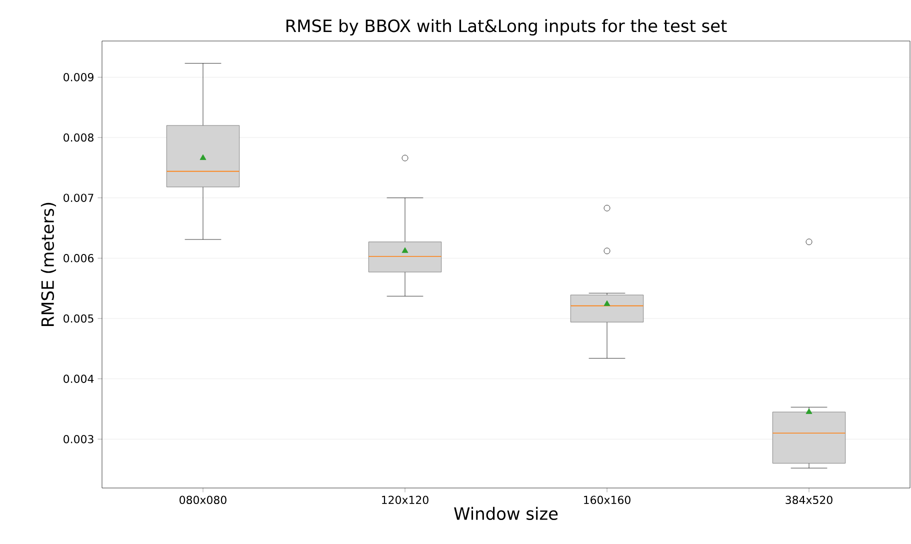 This screenshot has height=544, width=911. Describe the element at coordinates (506, 513) in the screenshot. I see `x-axis-title: Window size` at that location.